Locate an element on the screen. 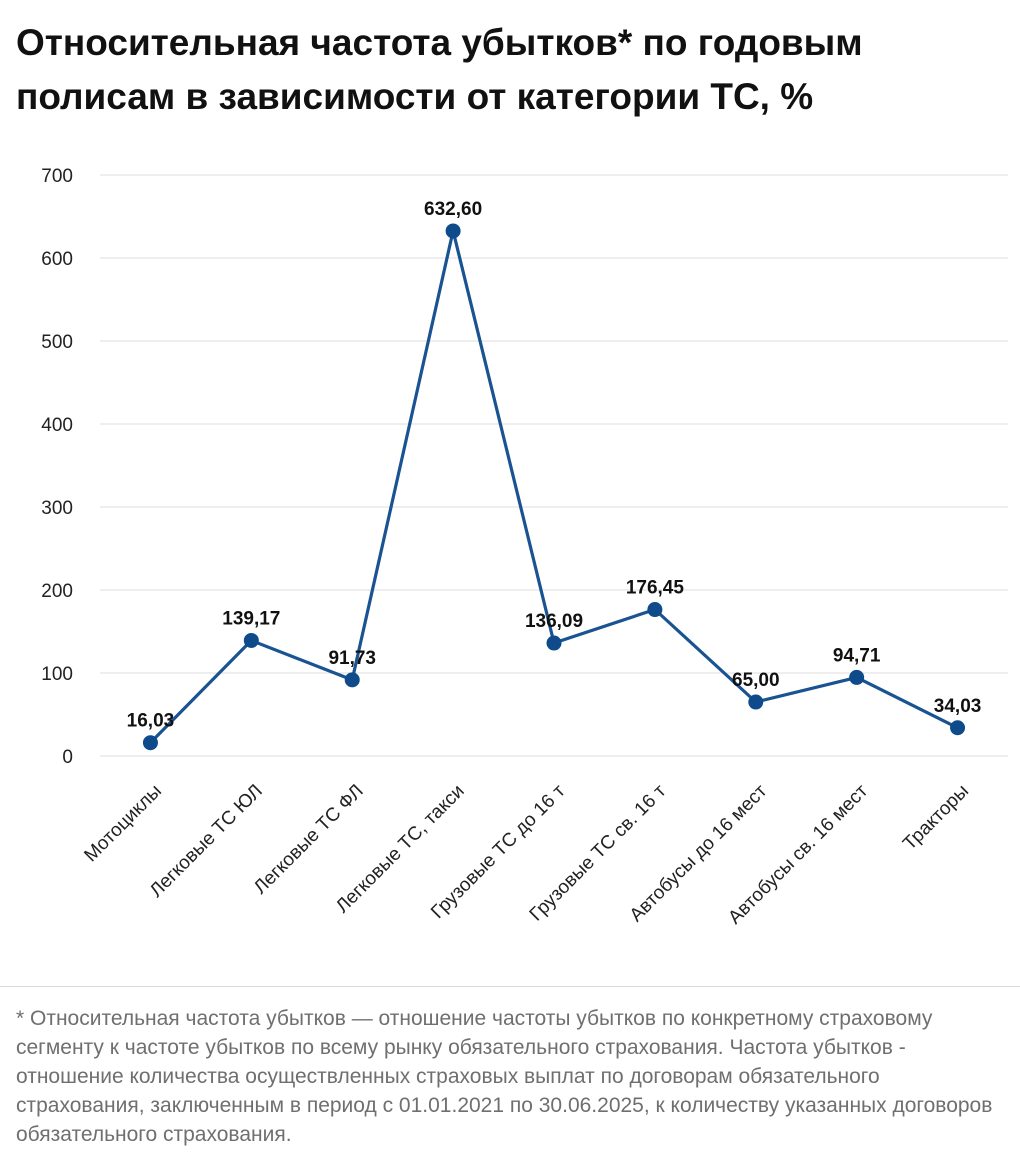 Image resolution: width=1020 pixels, height=1172 pixels. footnote-divider is located at coordinates (510, 986).